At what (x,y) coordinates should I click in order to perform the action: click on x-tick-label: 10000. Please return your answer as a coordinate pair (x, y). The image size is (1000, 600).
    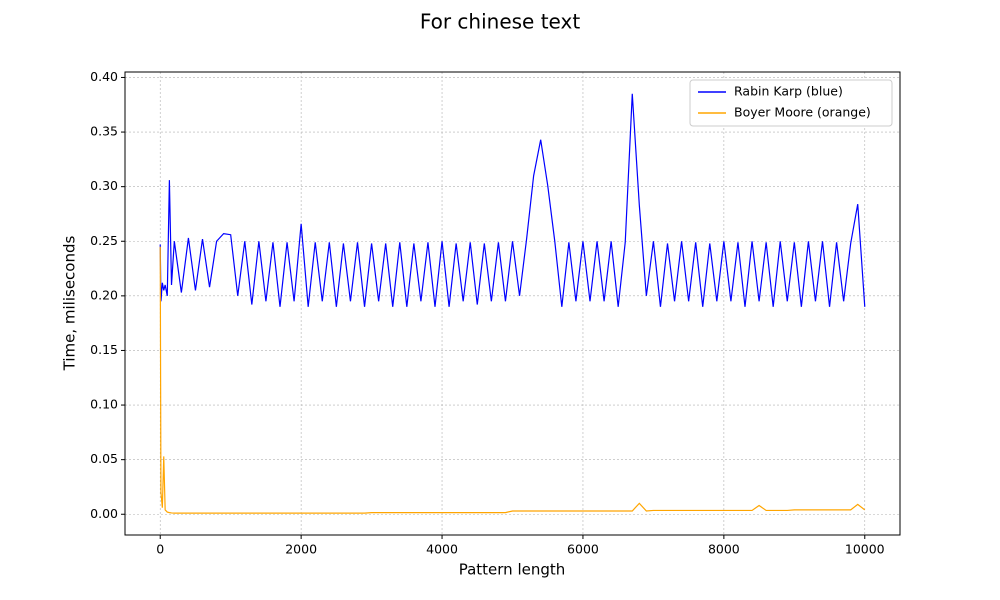
    Looking at the image, I should click on (865, 549).